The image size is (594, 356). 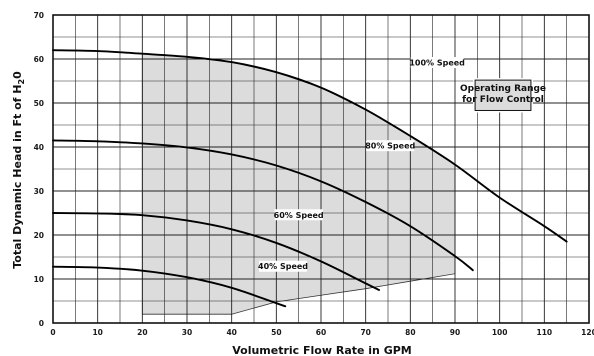 What do you see at coordinates (39, 279) in the screenshot?
I see `y-tick-label: 10` at bounding box center [39, 279].